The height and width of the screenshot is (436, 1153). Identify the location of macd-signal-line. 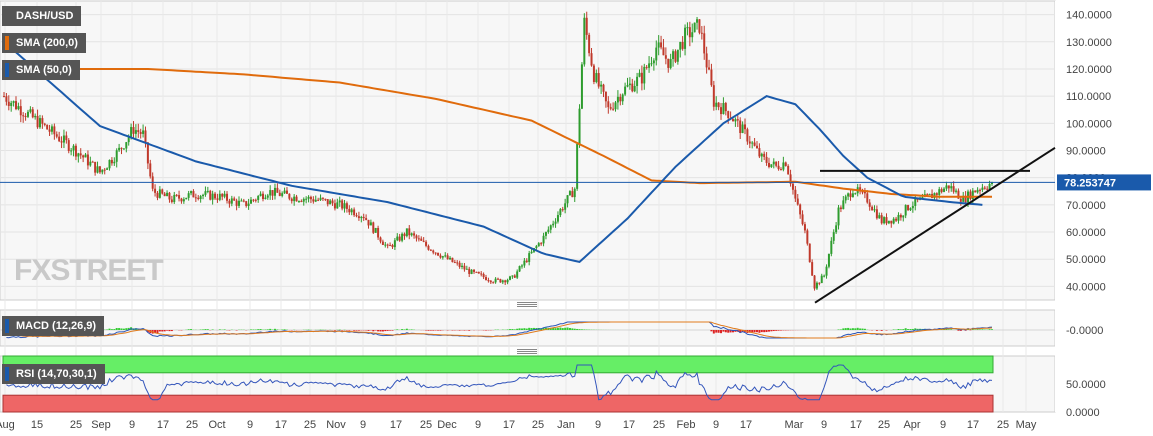
(499, 330).